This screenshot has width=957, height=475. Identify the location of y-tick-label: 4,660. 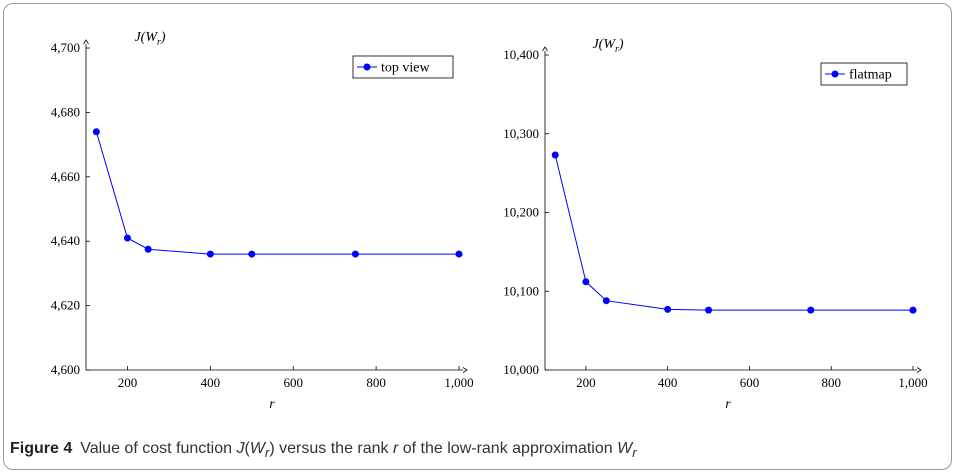
(65, 176).